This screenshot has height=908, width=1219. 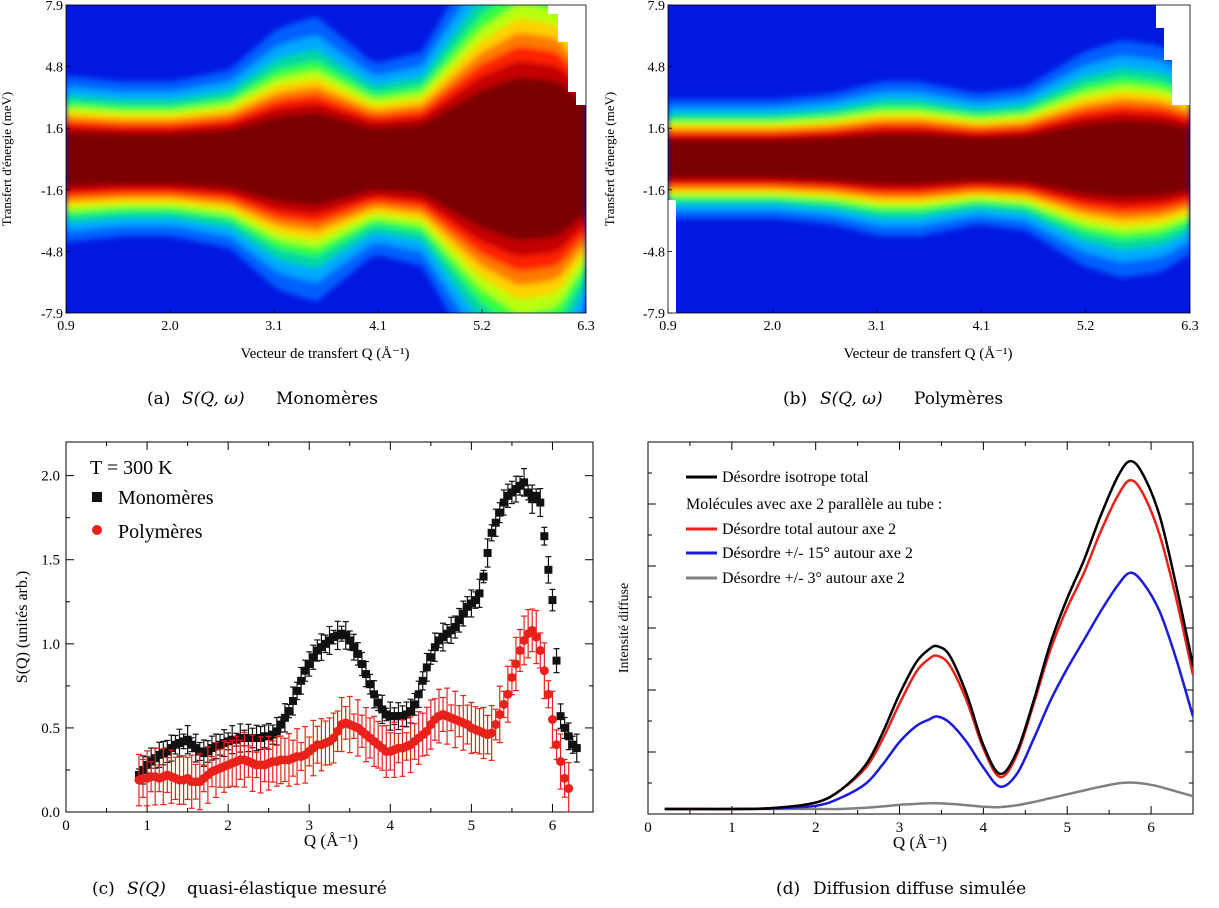 I want to click on heatmap-bands, so click(x=929, y=159).